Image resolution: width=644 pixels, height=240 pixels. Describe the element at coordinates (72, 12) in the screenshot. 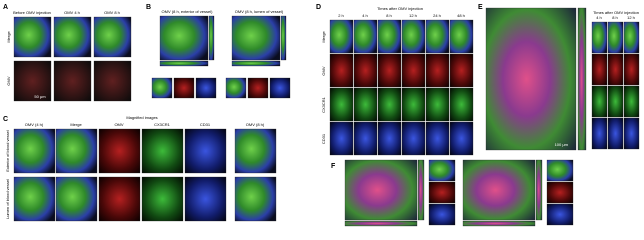

I see `column-header: OMV 4 h` at that location.